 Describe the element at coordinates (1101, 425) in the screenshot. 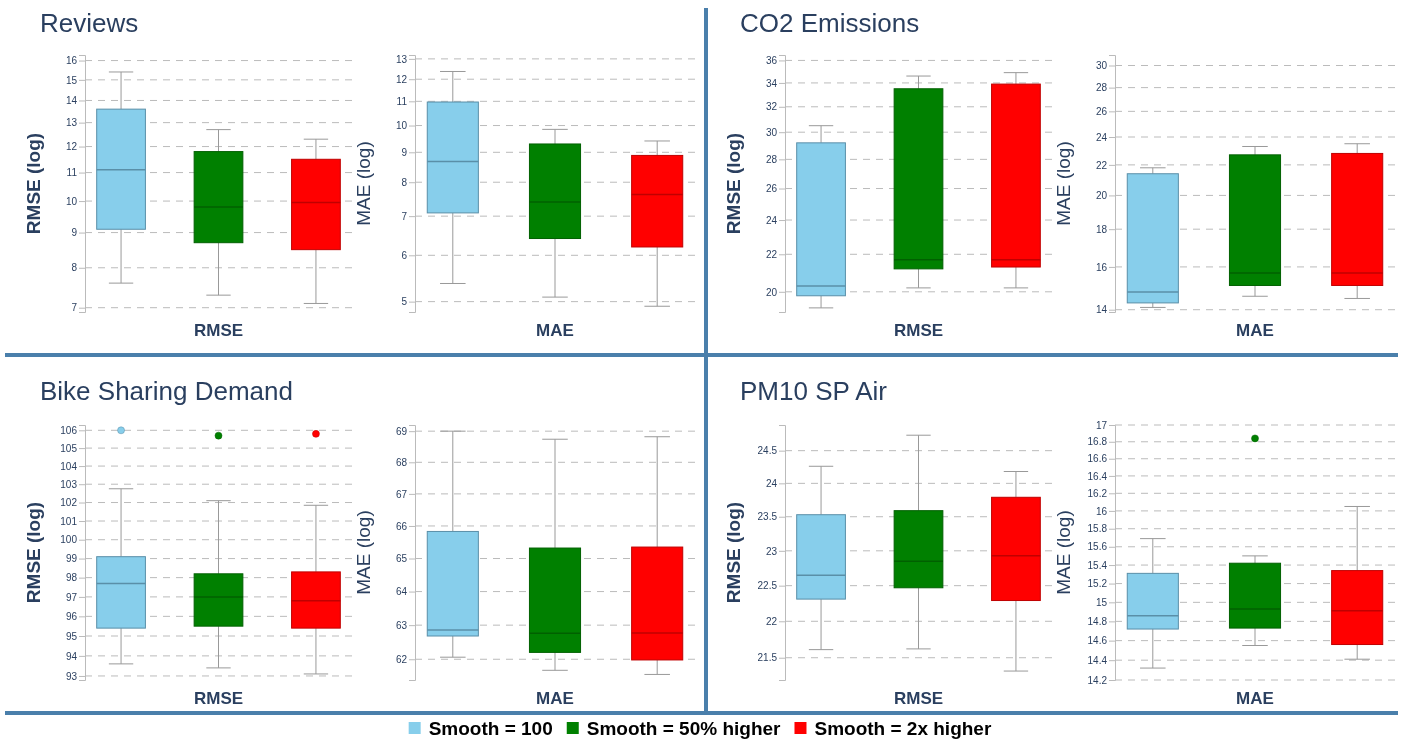

I see `y-tick-label: 17` at that location.